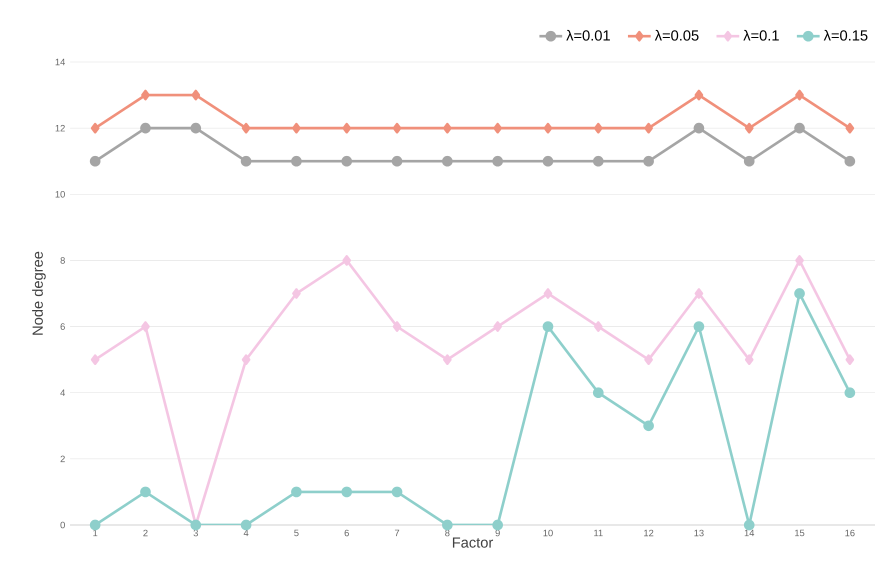  Describe the element at coordinates (39, 293) in the screenshot. I see `y-axis-title: Node degree` at that location.